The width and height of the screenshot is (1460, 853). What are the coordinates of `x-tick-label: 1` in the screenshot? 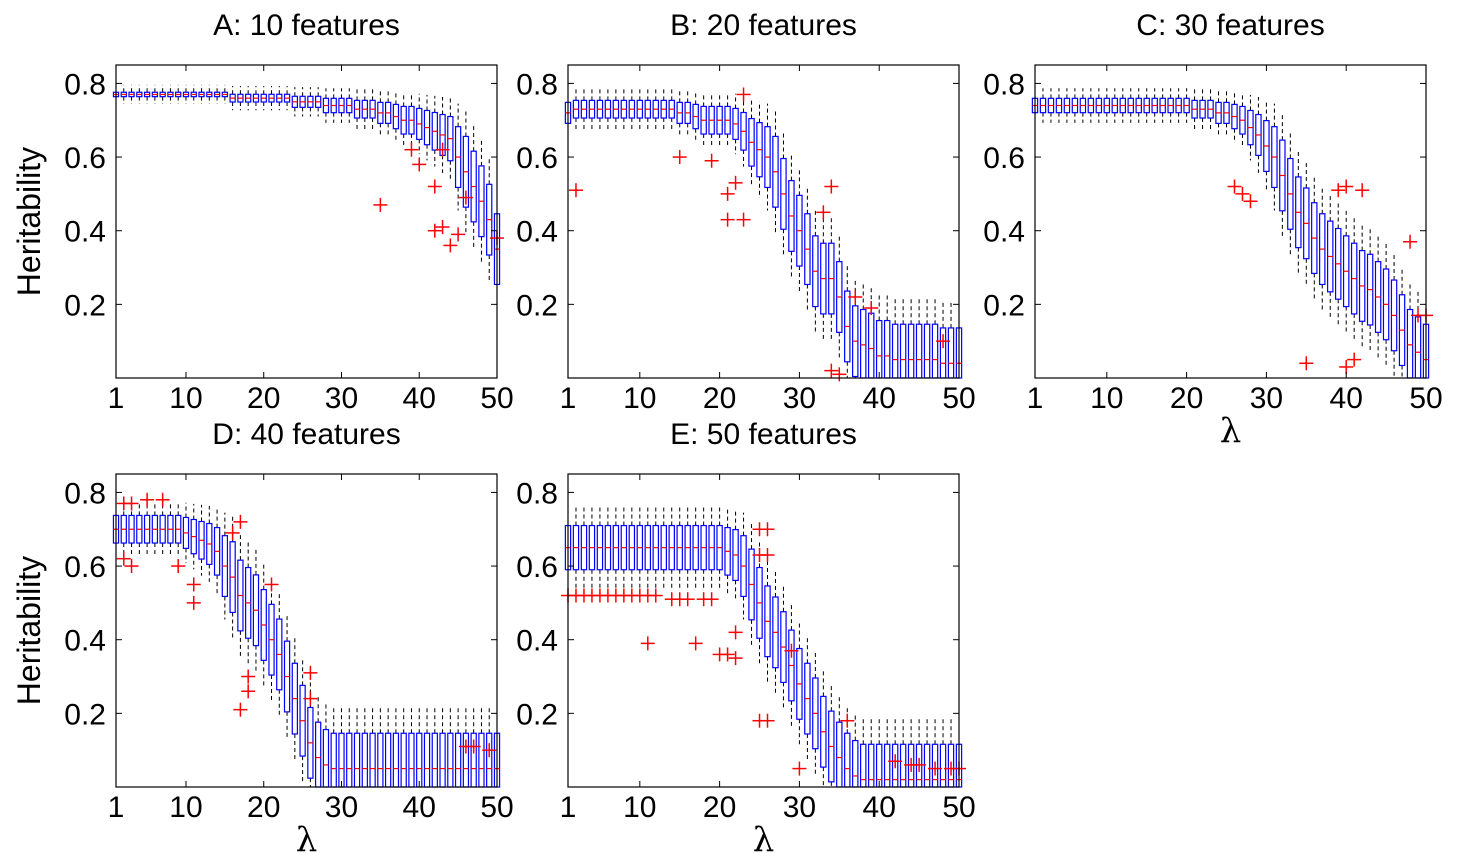 It's located at (568, 398).